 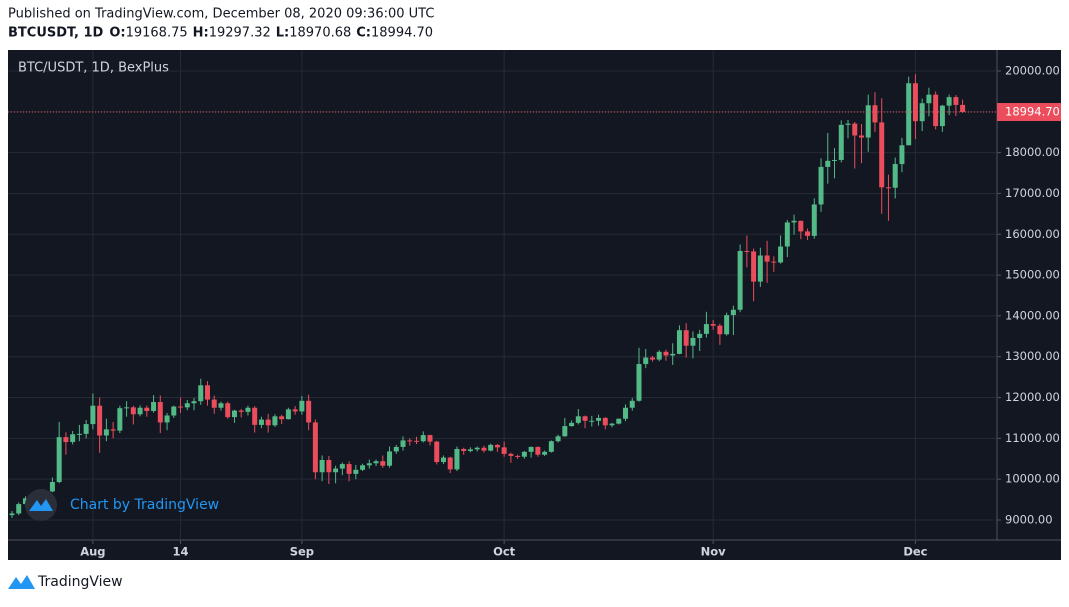 What do you see at coordinates (56, 33) in the screenshot?
I see `symbol: BTCUSDT, 1D` at bounding box center [56, 33].